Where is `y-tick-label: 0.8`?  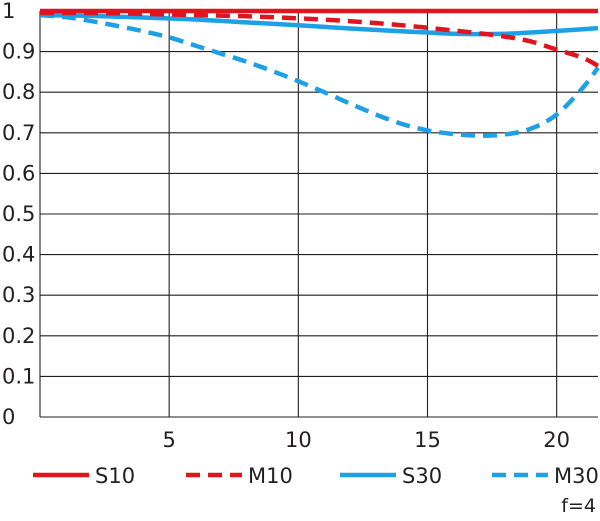 y-tick-label: 0.8 is located at coordinates (18, 92).